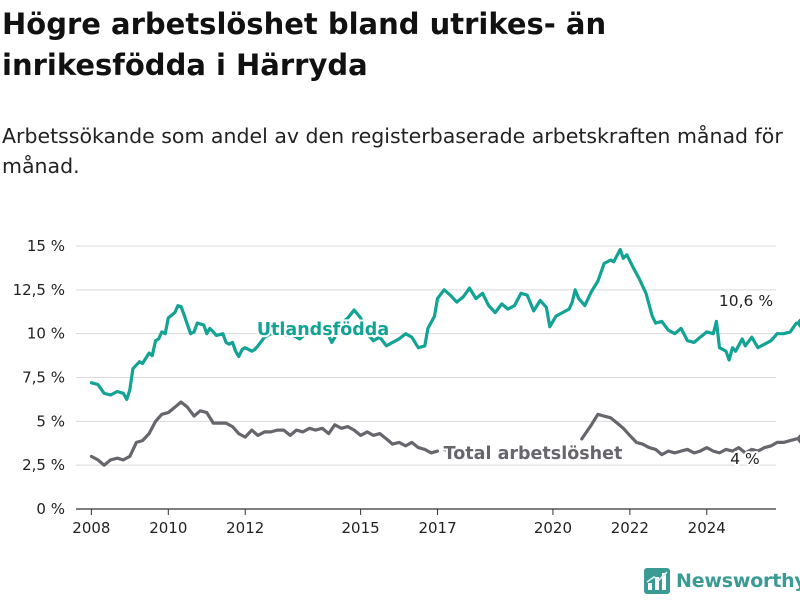  Describe the element at coordinates (50, 509) in the screenshot. I see `y-tick-label: 0 %` at that location.